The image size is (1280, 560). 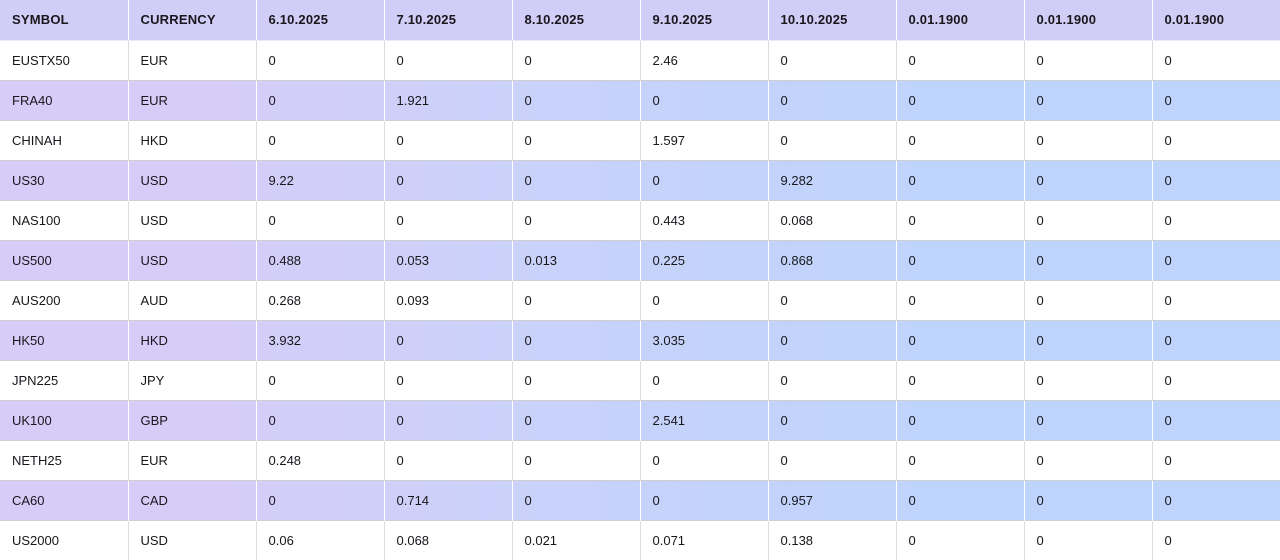 What do you see at coordinates (704, 420) in the screenshot?
I see `value-cell: 2.541` at bounding box center [704, 420].